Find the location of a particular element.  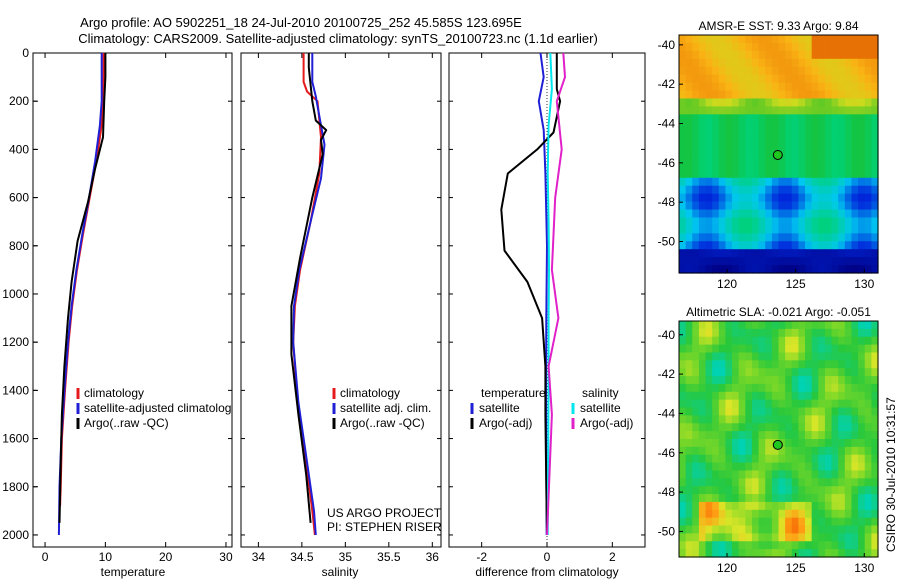

y-tick-label: 1800 is located at coordinates (15, 487).